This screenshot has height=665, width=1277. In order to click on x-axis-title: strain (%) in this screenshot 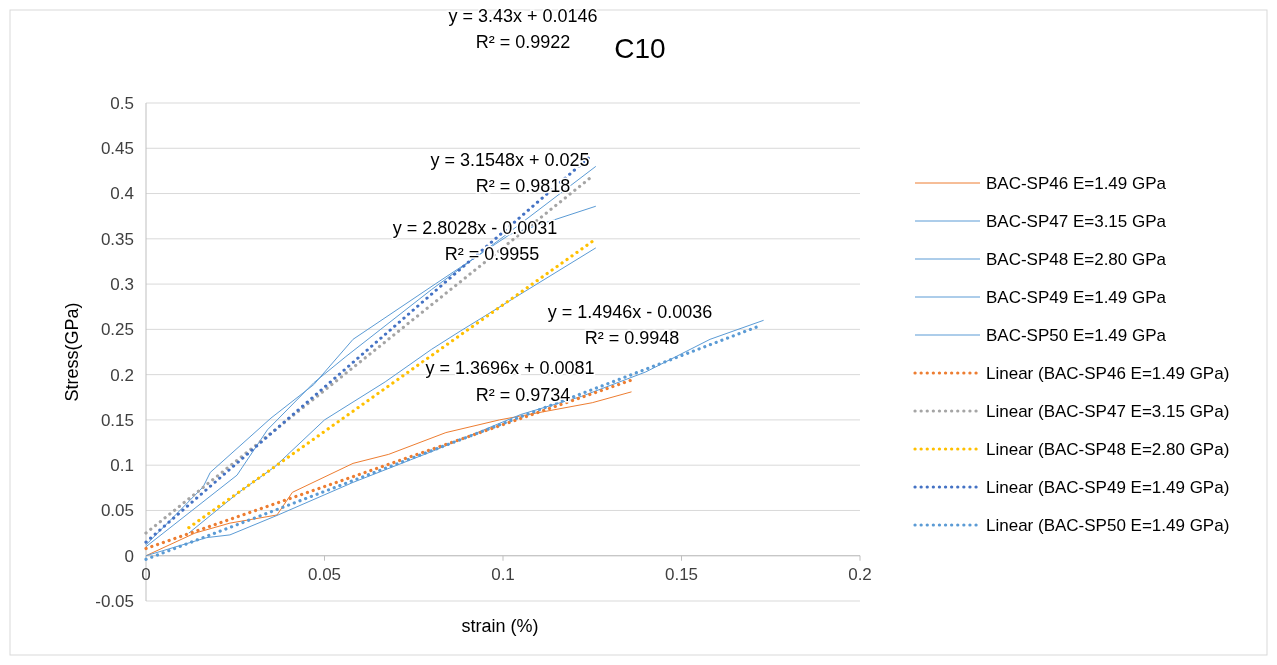, I will do `click(500, 626)`.